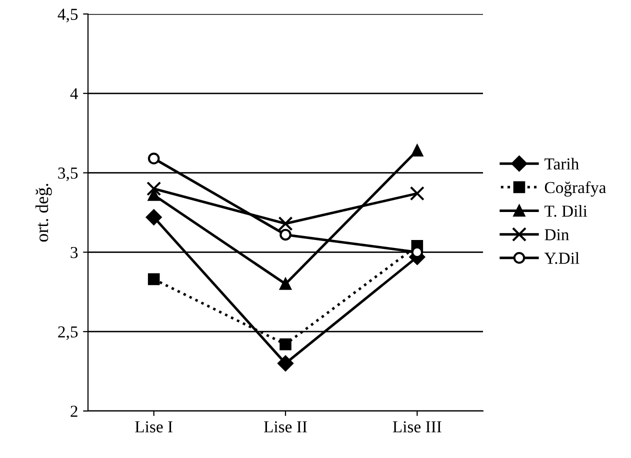  I want to click on y-axis-title: ort. değ., so click(43, 213).